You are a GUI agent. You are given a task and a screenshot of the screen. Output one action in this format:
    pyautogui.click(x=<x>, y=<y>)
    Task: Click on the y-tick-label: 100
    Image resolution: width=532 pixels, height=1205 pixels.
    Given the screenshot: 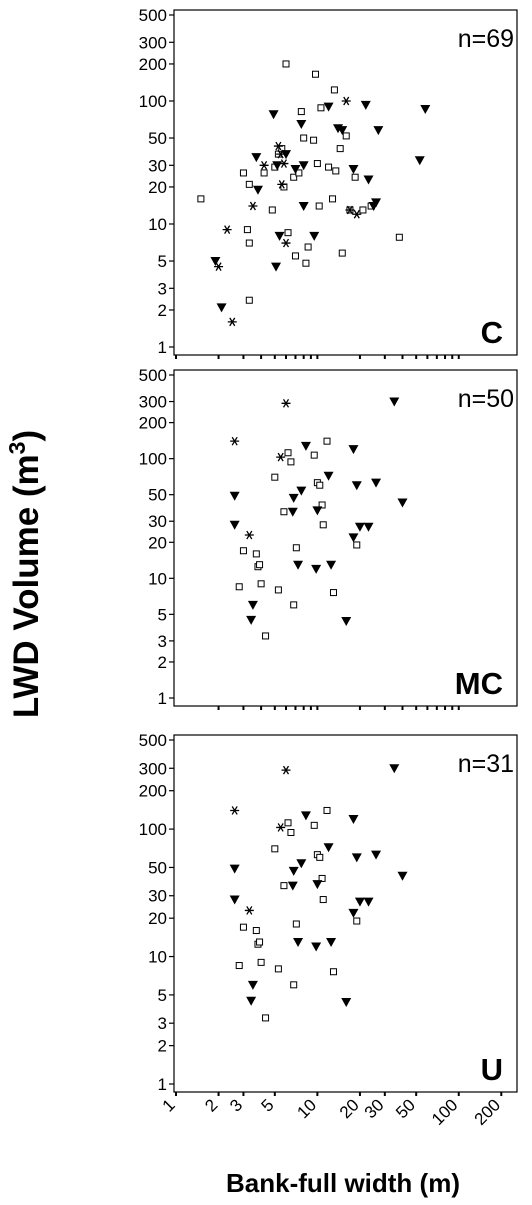 What is the action you would take?
    pyautogui.click(x=153, y=459)
    